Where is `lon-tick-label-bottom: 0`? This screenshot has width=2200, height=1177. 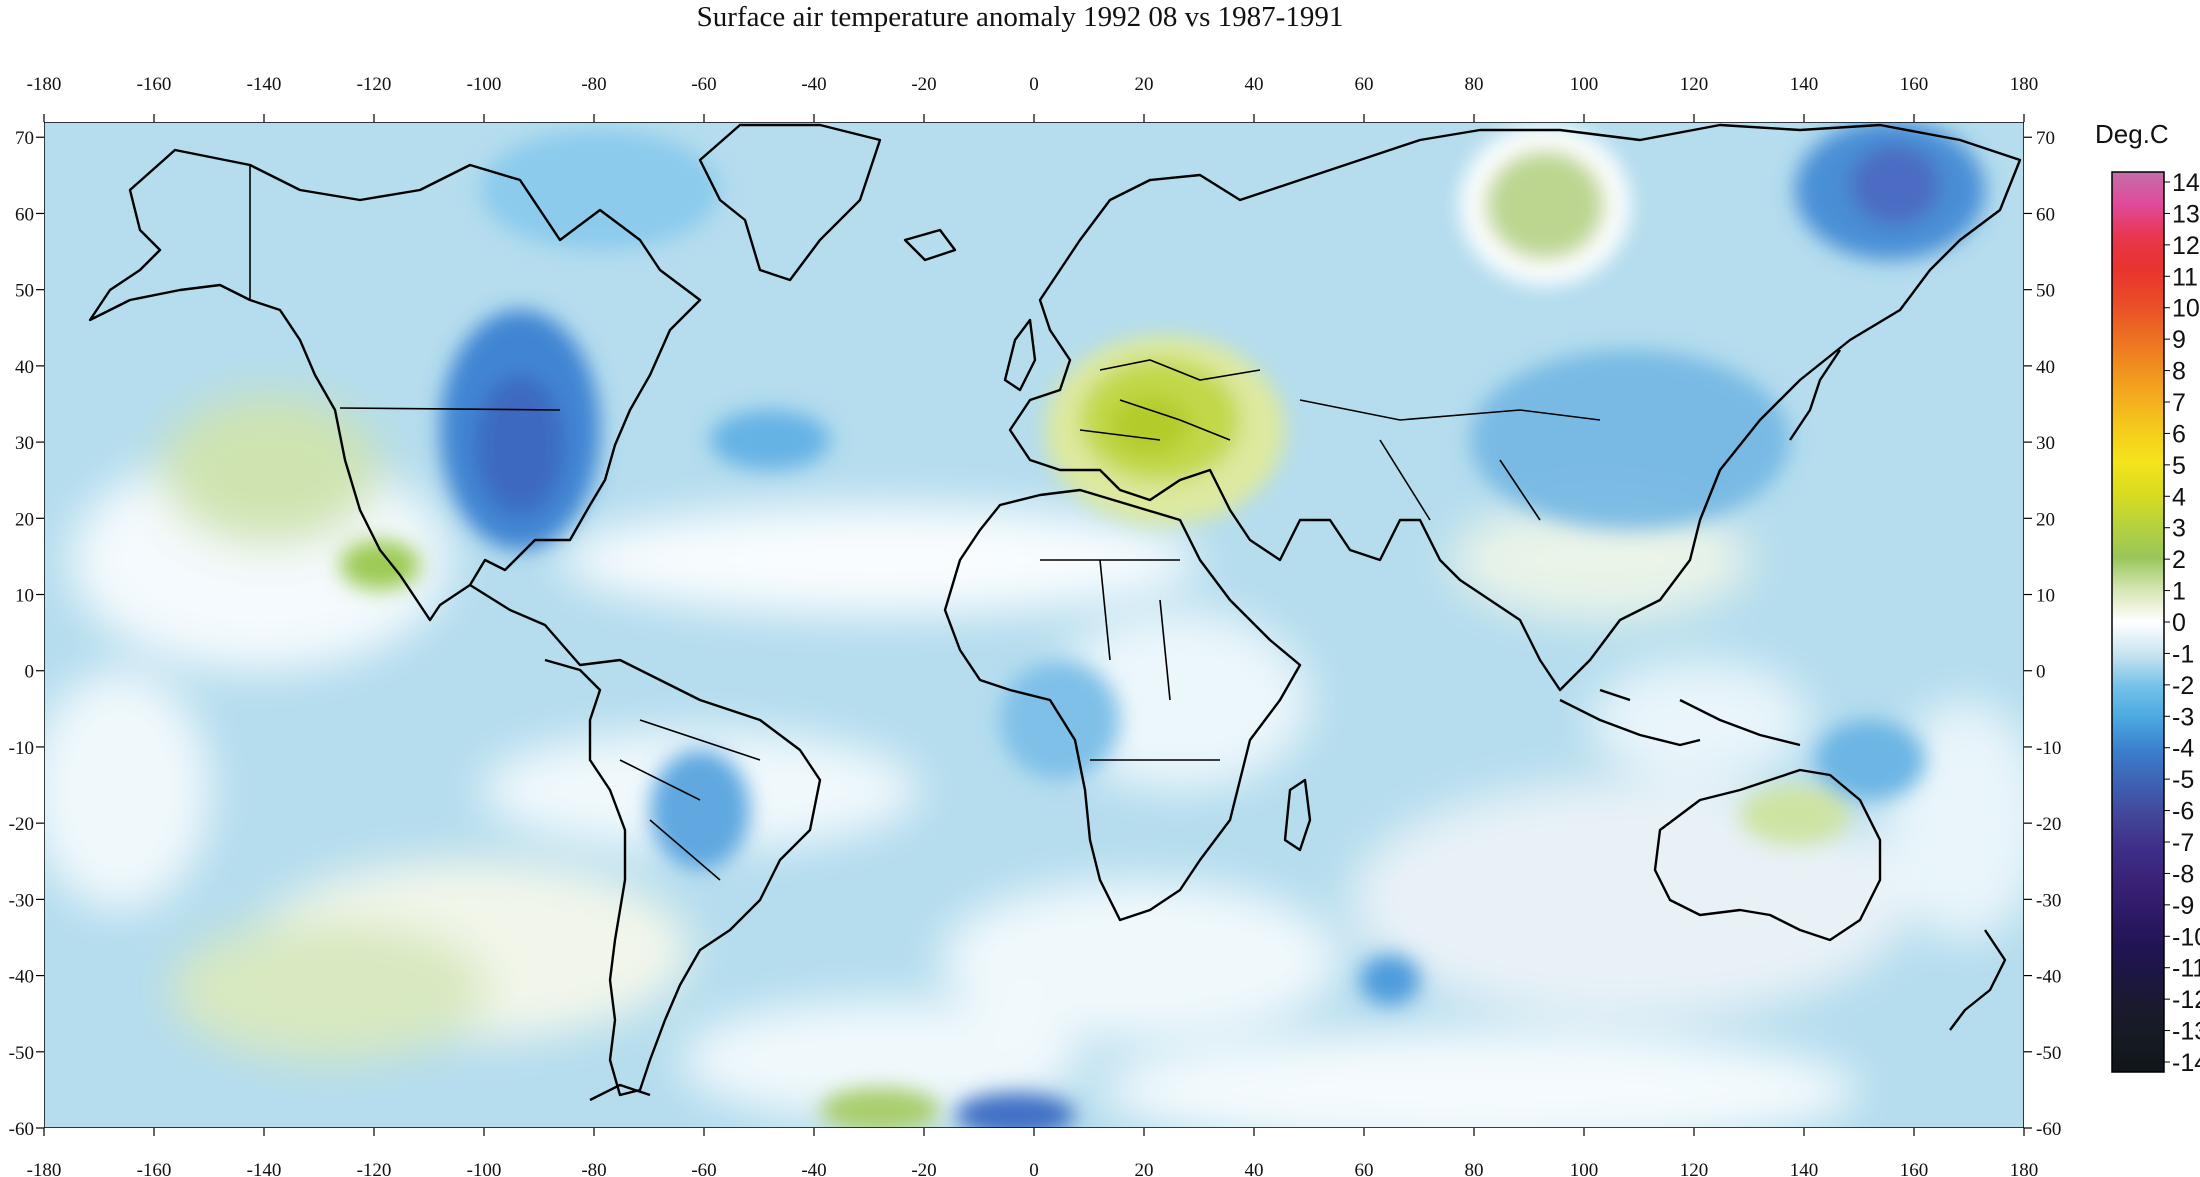 lon-tick-label-bottom: 0 is located at coordinates (1034, 1168).